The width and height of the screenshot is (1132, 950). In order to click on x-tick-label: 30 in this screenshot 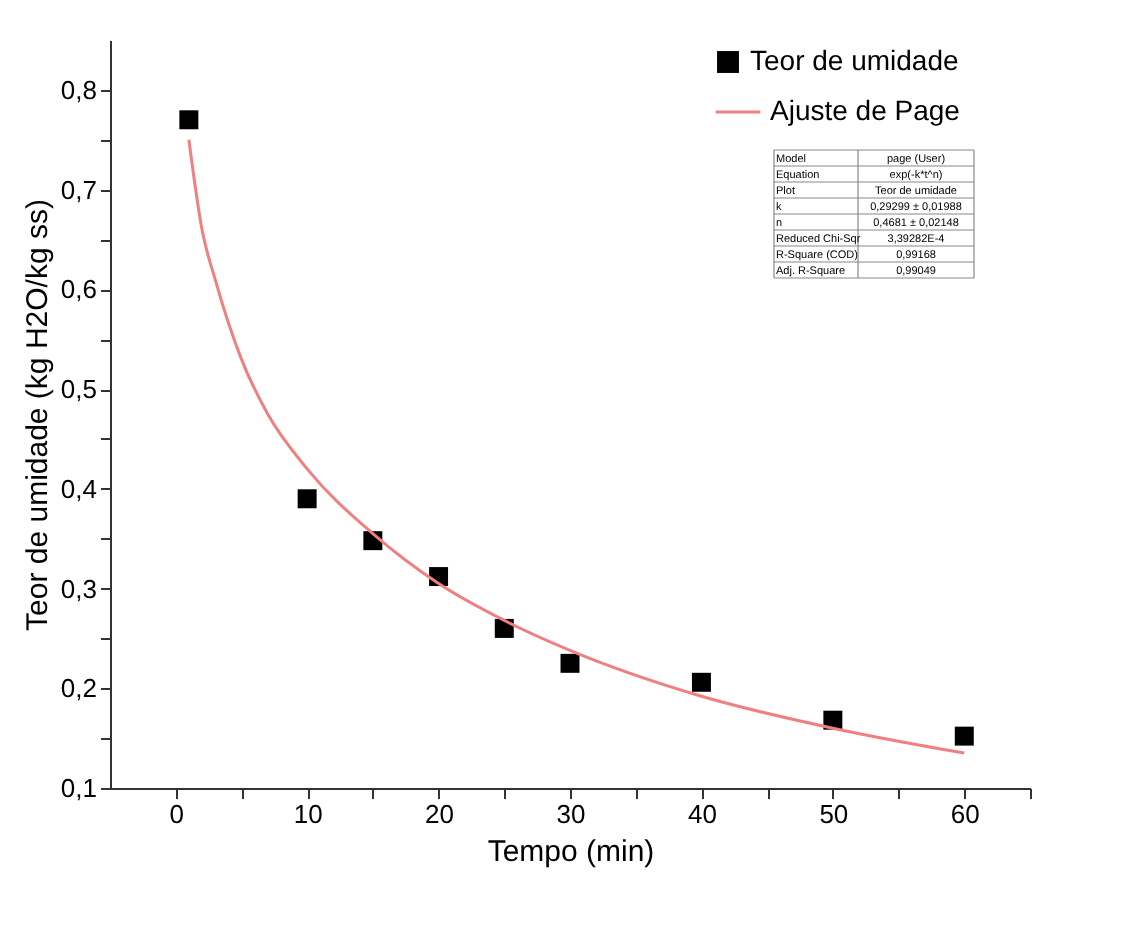, I will do `click(571, 814)`.